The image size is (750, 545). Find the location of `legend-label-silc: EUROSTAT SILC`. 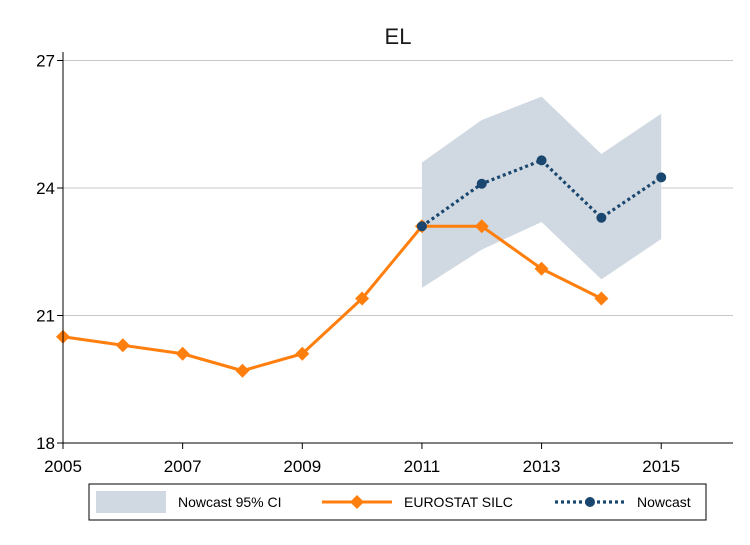

legend-label-silc: EUROSTAT SILC is located at coordinates (458, 502).